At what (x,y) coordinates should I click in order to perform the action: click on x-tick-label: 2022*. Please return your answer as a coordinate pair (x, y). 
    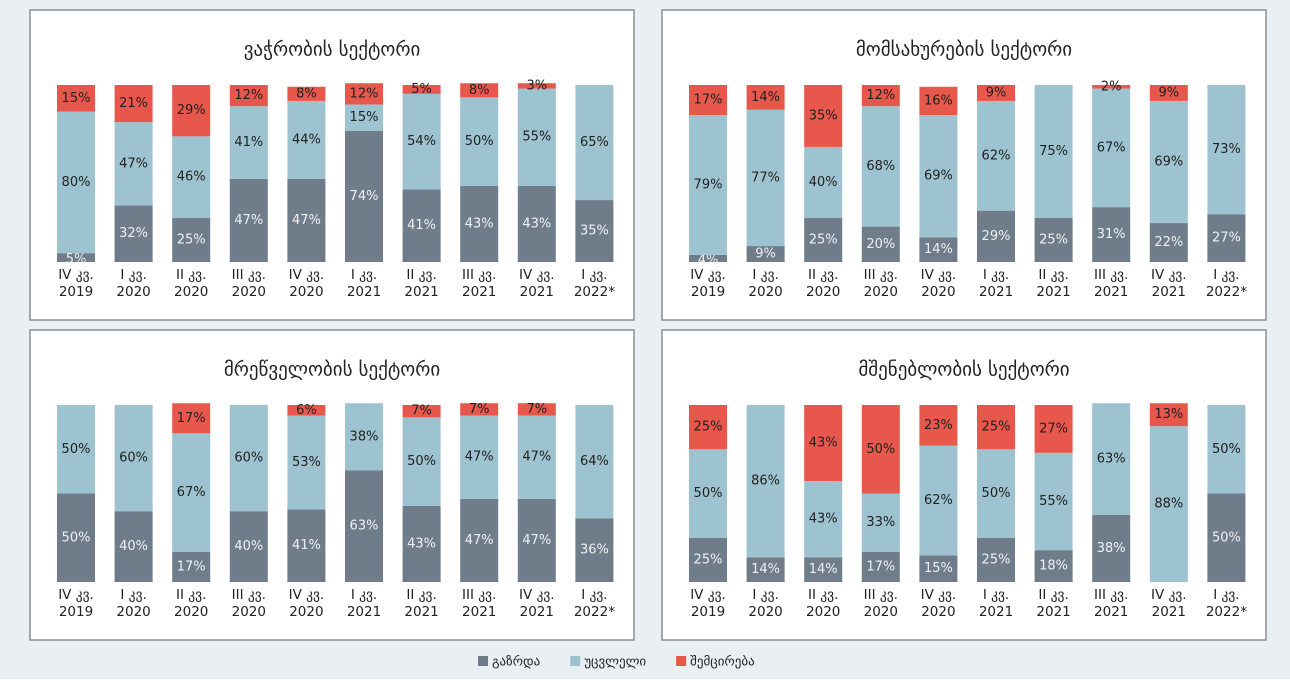
    Looking at the image, I should click on (594, 612).